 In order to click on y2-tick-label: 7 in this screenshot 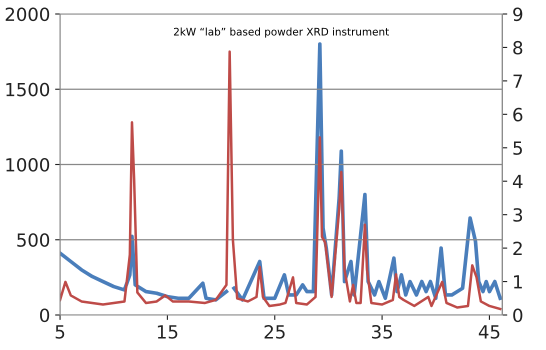, I will do `click(518, 81)`.